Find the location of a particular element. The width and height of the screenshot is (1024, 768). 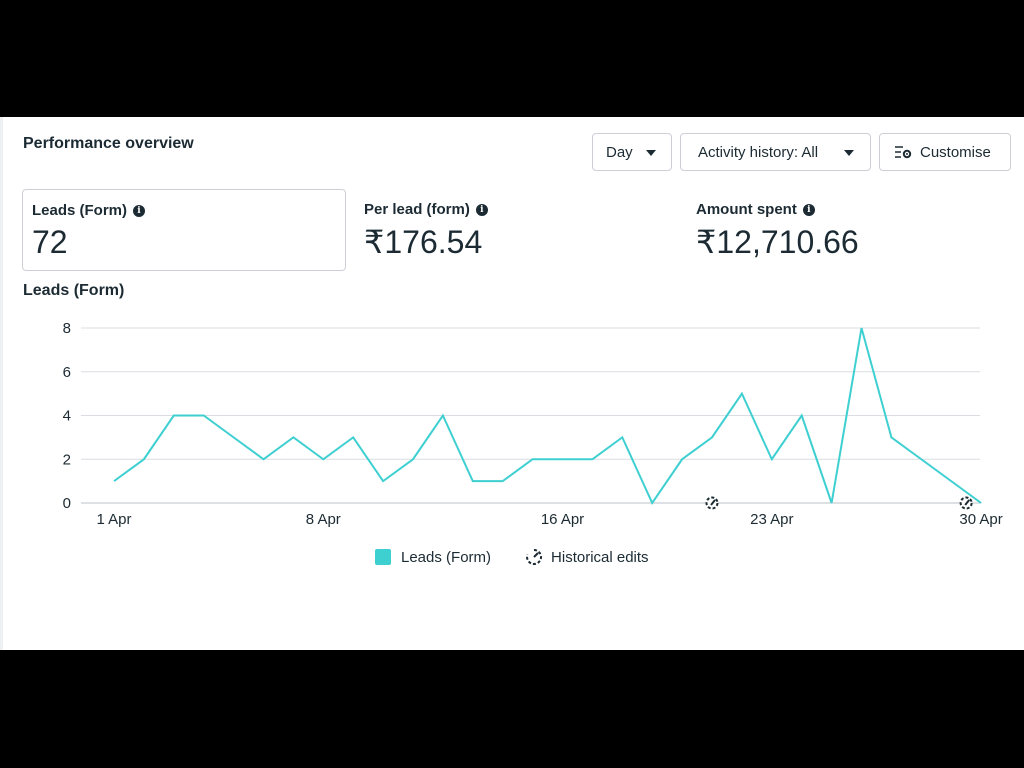

y-tick-label: 0 is located at coordinates (67, 503).